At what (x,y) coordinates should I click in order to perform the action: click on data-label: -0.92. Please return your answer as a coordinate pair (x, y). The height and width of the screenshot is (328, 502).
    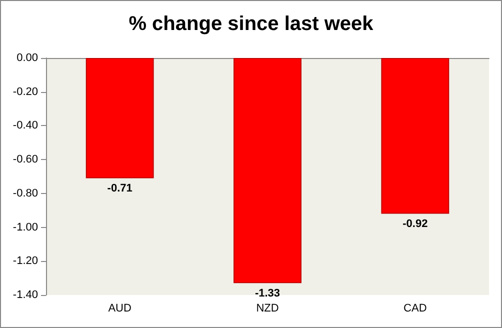
    Looking at the image, I should click on (415, 224).